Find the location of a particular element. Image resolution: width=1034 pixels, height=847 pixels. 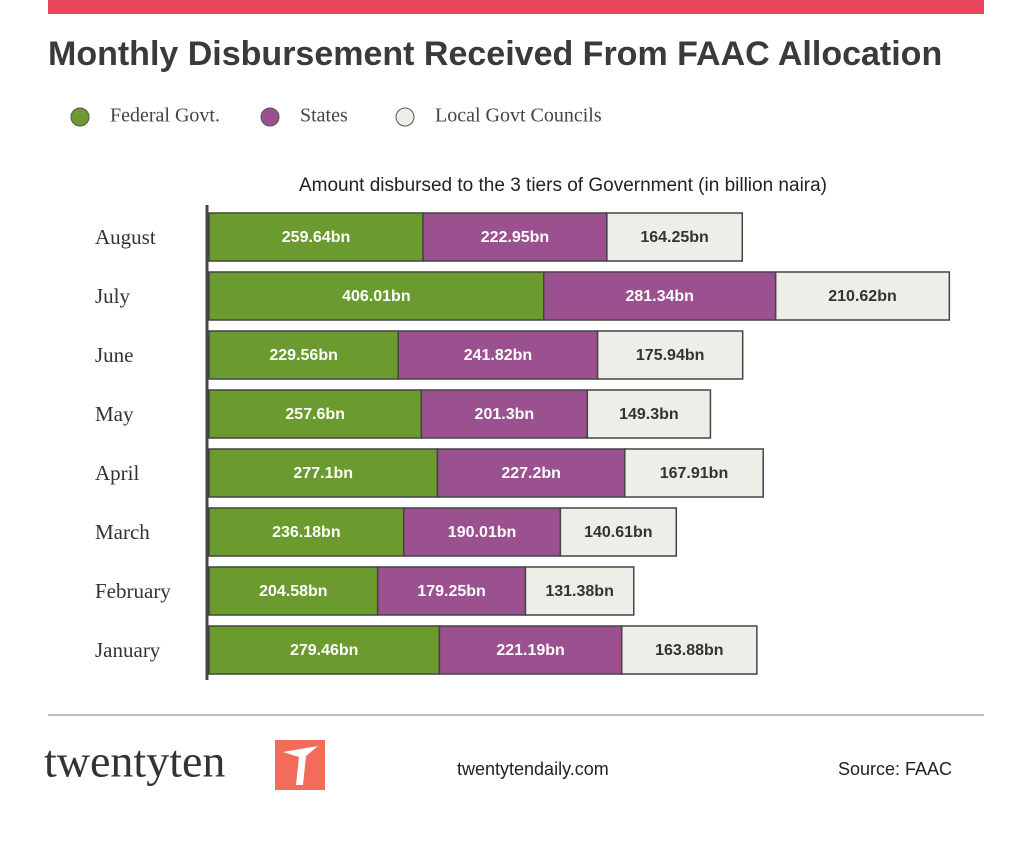

legend-label: States is located at coordinates (324, 116).